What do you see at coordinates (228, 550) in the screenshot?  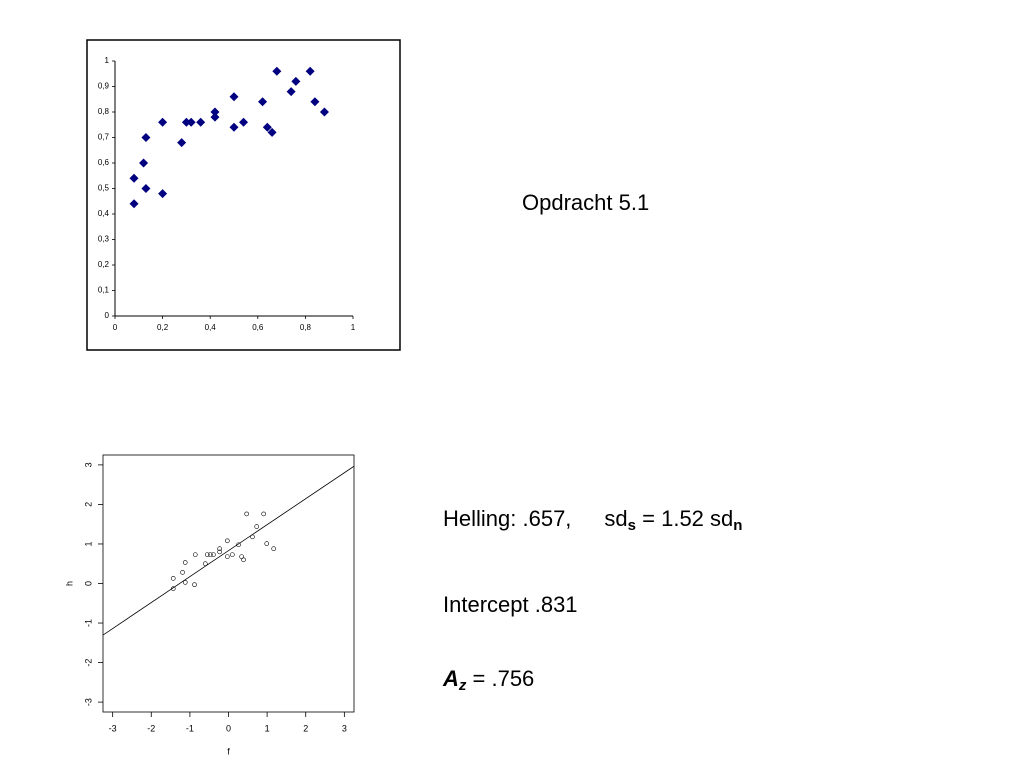 I see `fit-line` at bounding box center [228, 550].